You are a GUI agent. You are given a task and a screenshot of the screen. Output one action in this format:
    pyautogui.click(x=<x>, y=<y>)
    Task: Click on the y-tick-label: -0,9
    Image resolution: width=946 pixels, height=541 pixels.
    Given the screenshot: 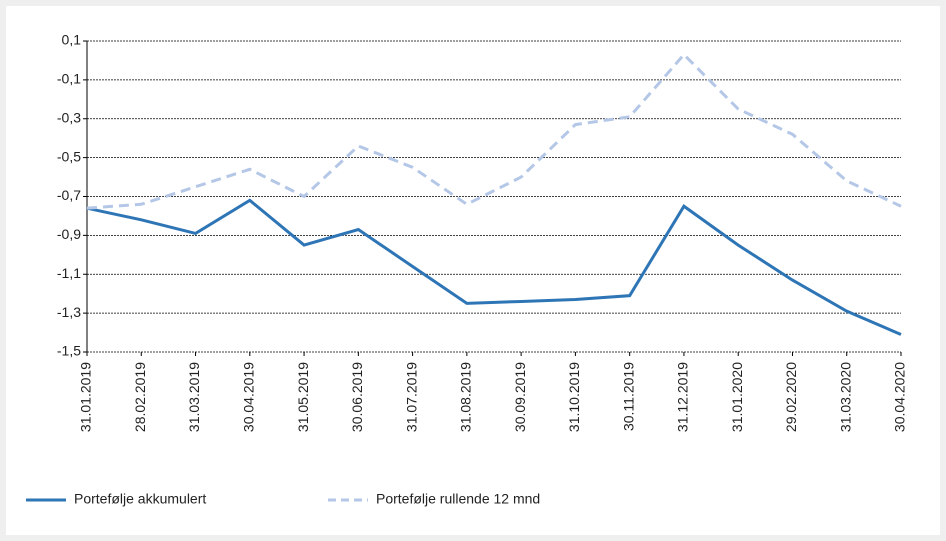 What is the action you would take?
    pyautogui.click(x=69, y=234)
    